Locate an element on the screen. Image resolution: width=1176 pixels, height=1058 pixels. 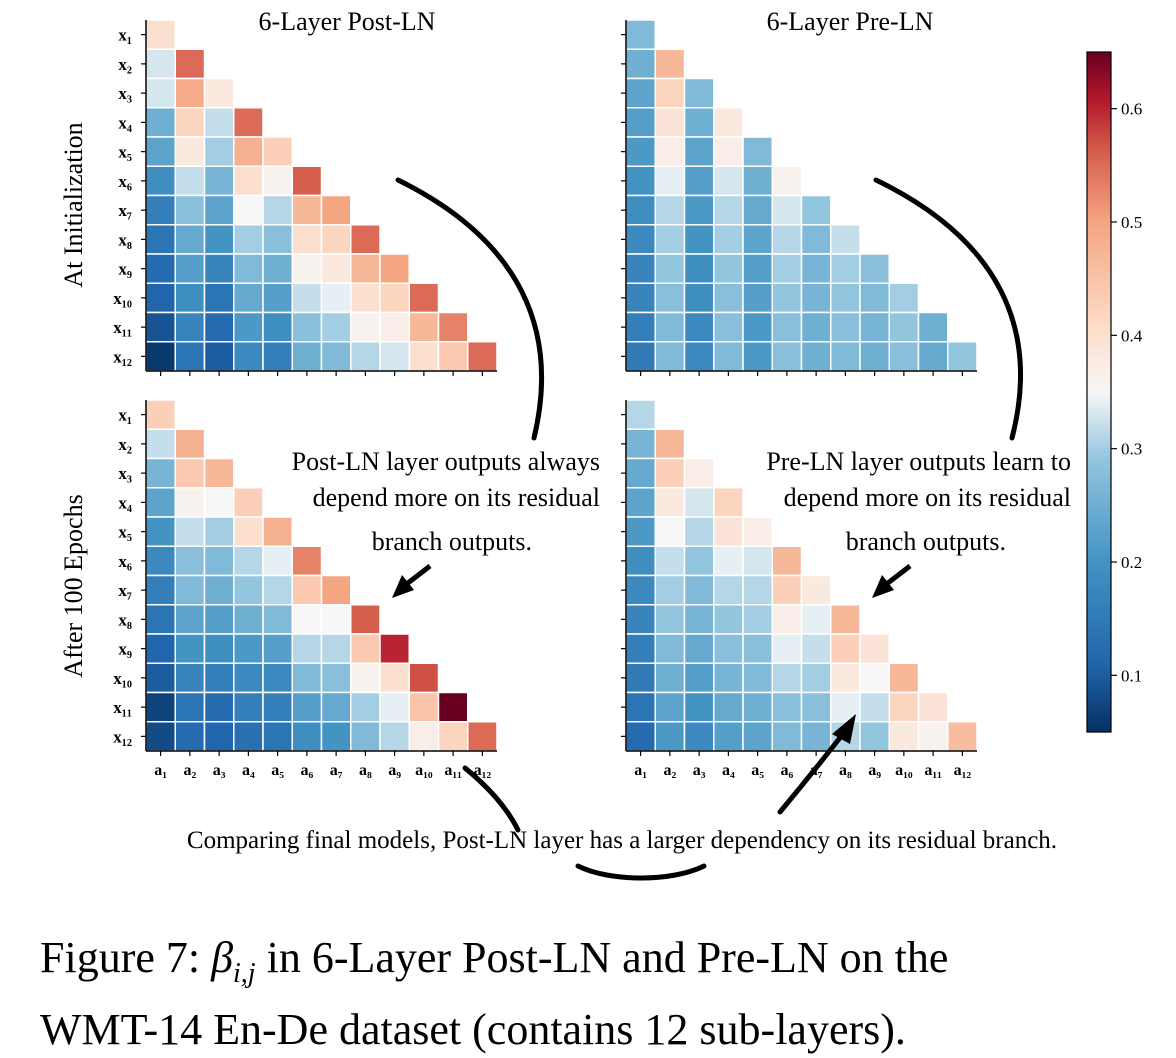
curve-arrow-preln is located at coordinates (948, 309).